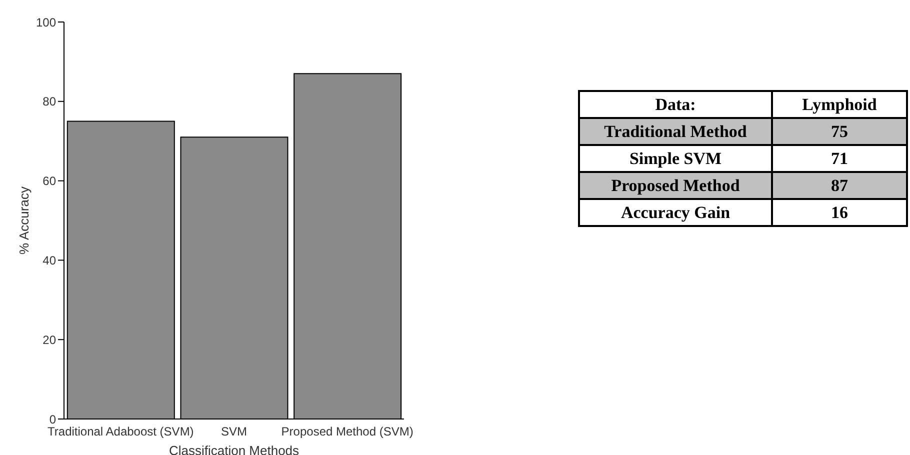 Image resolution: width=910 pixels, height=455 pixels. Describe the element at coordinates (839, 104) in the screenshot. I see `text: Lymphoid` at that location.